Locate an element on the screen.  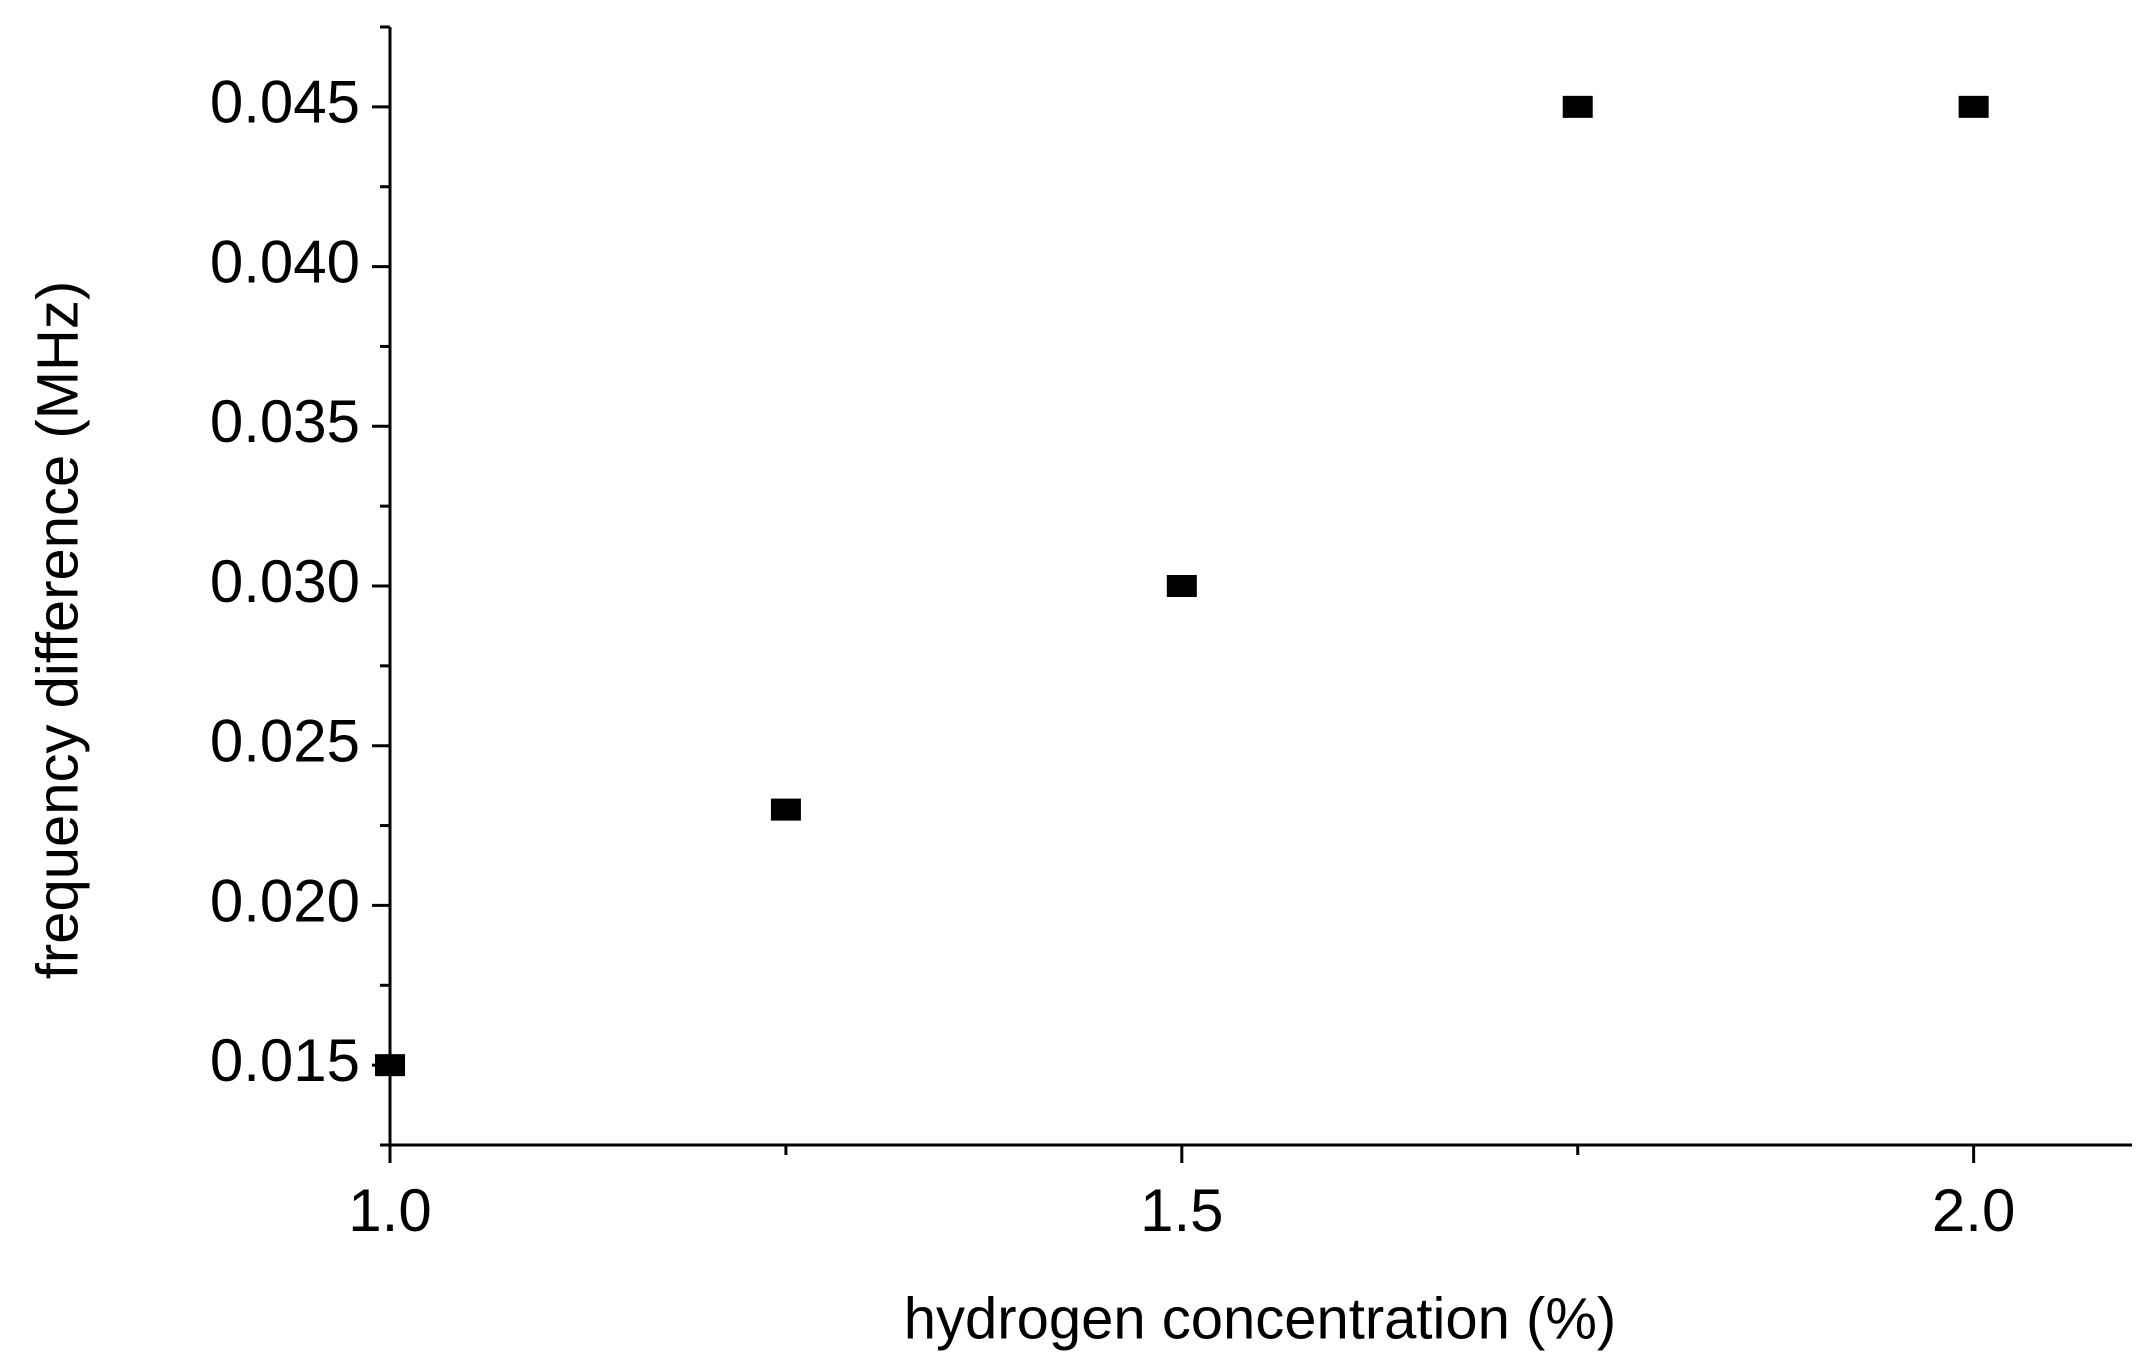
x-tick-label: 2.0 is located at coordinates (1973, 1210).